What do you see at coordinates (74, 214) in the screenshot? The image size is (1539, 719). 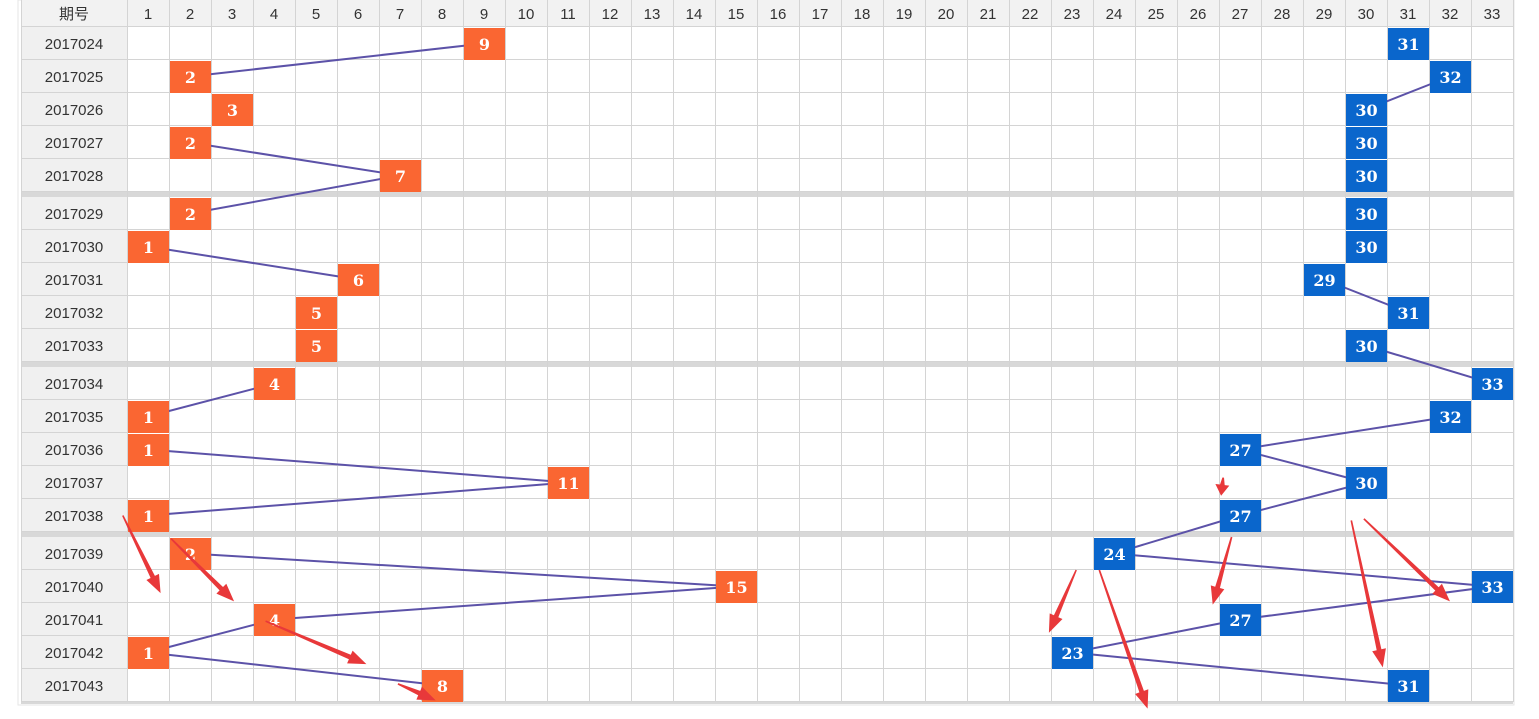 I see `period-label: 2017029` at bounding box center [74, 214].